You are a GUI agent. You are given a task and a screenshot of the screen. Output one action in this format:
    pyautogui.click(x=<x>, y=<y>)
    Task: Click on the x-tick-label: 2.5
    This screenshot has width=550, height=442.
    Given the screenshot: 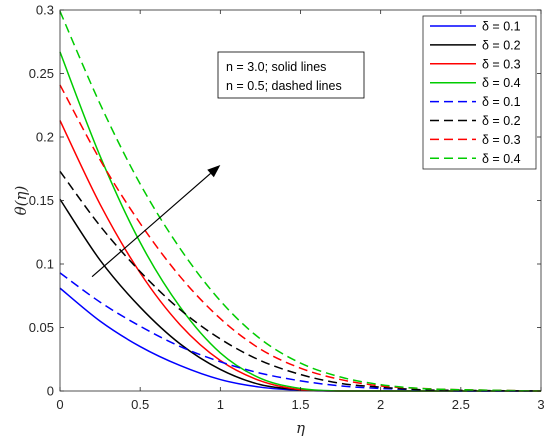 What is the action you would take?
    pyautogui.click(x=461, y=404)
    